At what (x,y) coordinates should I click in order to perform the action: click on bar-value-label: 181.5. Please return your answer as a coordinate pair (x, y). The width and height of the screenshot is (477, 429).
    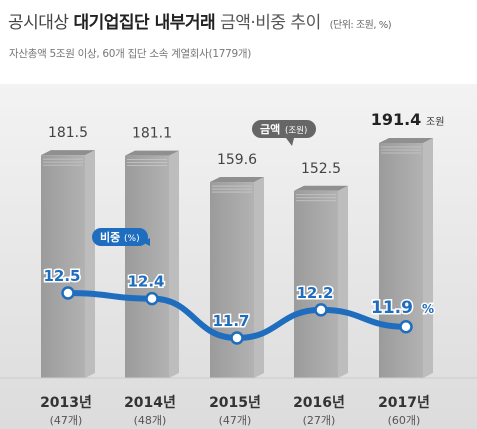
    Looking at the image, I should click on (68, 133).